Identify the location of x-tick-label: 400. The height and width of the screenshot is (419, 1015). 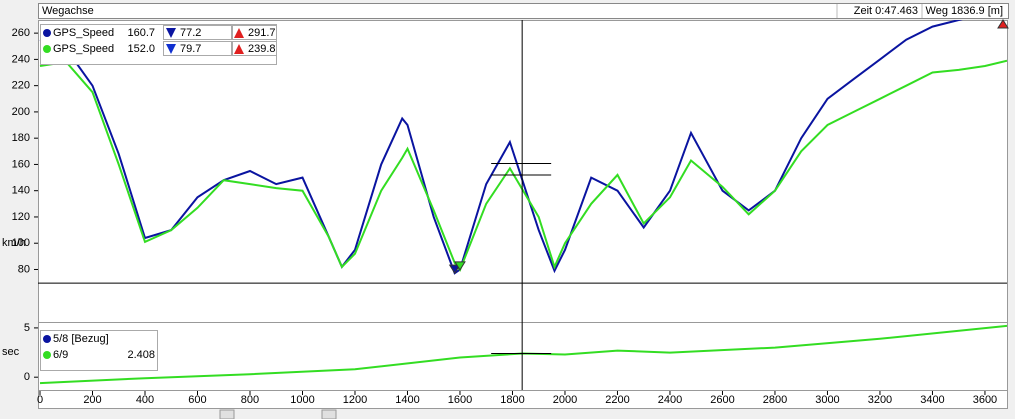
(145, 400).